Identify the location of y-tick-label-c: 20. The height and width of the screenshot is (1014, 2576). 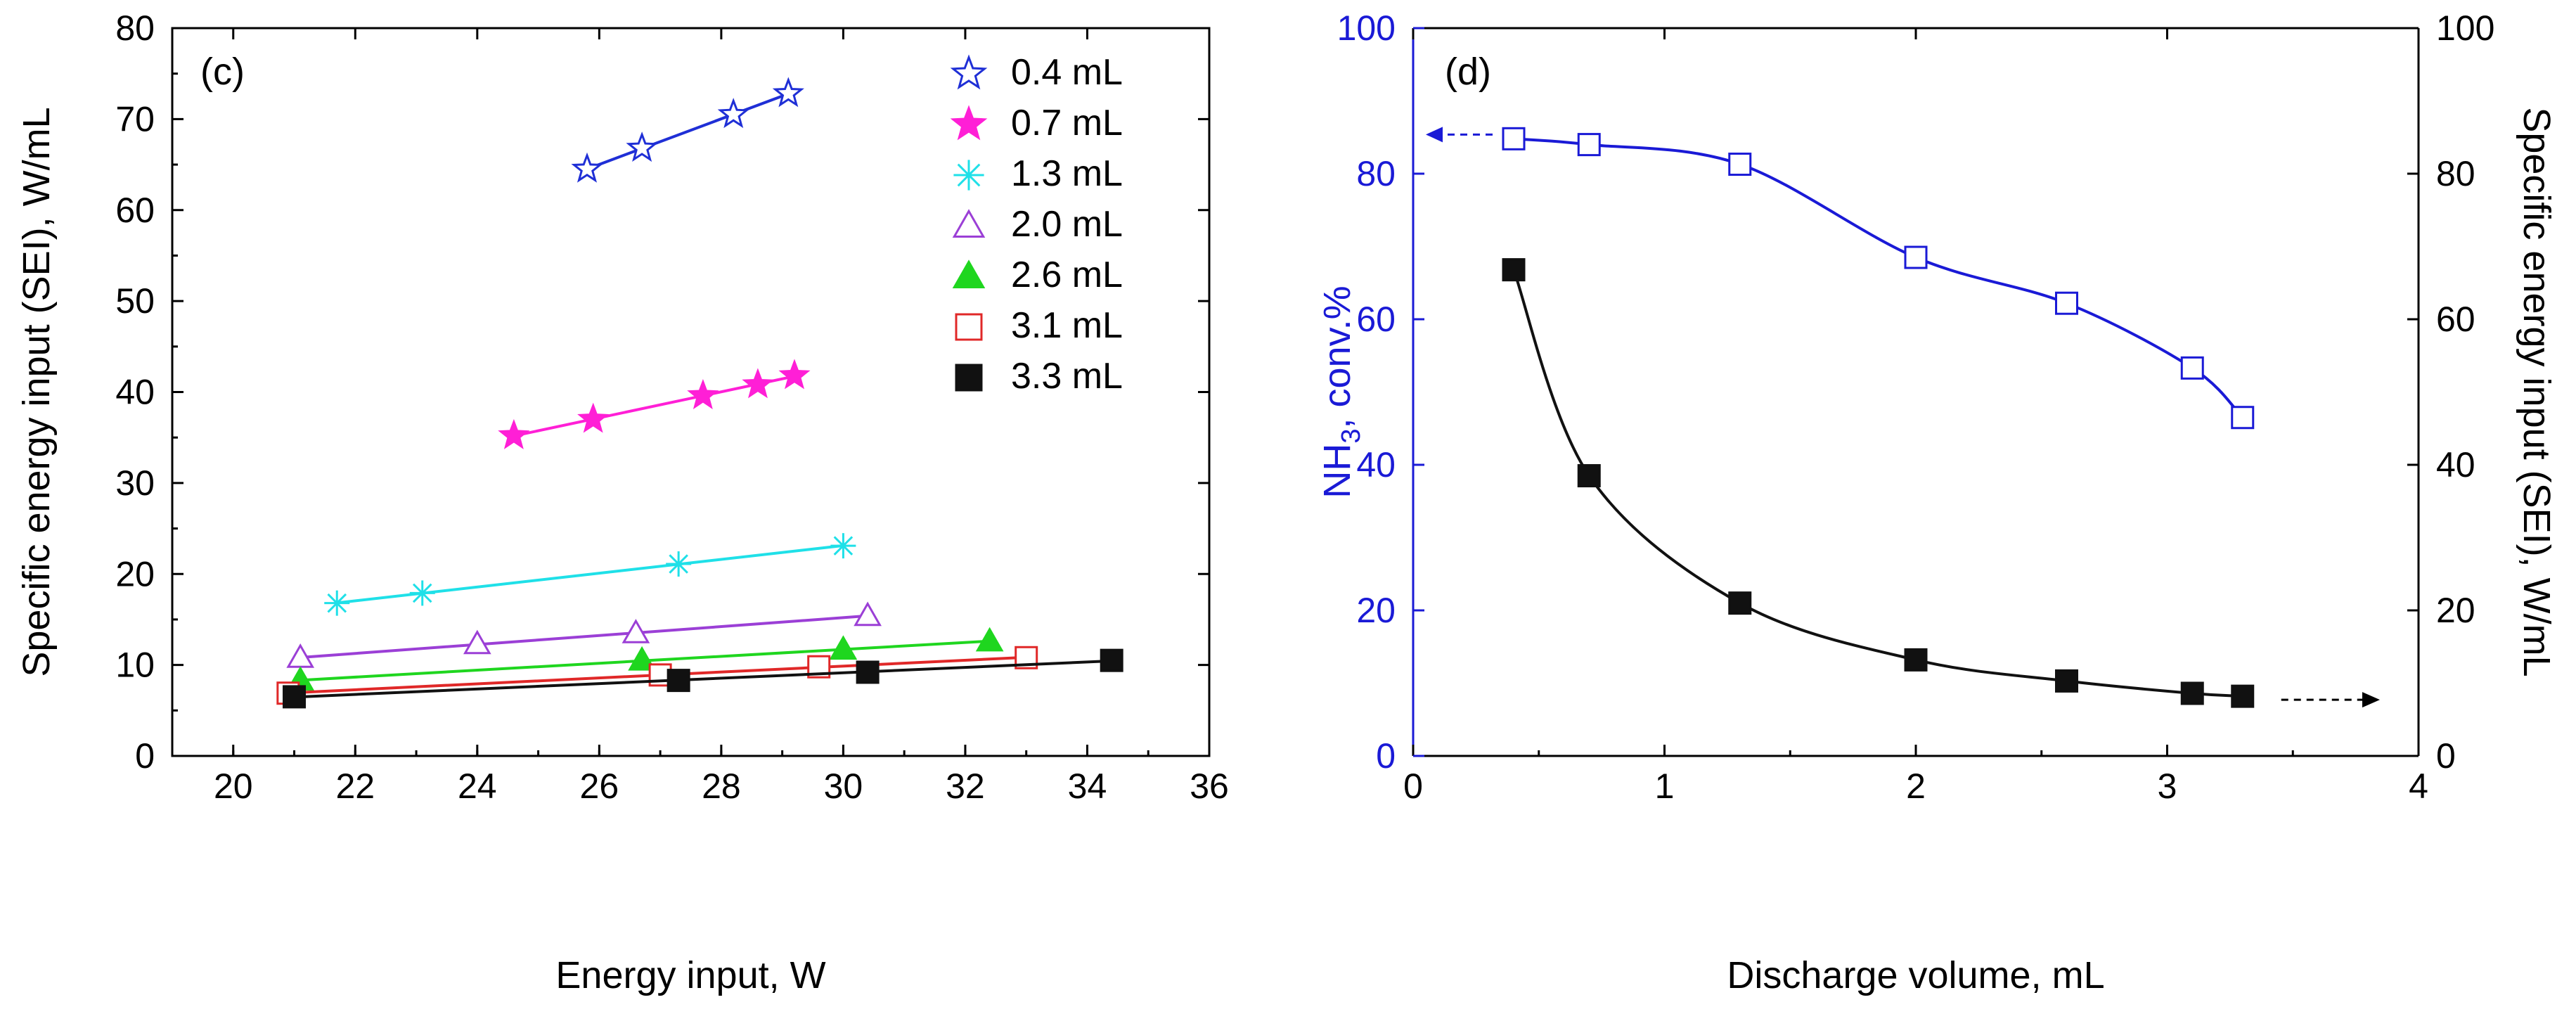
(135, 573).